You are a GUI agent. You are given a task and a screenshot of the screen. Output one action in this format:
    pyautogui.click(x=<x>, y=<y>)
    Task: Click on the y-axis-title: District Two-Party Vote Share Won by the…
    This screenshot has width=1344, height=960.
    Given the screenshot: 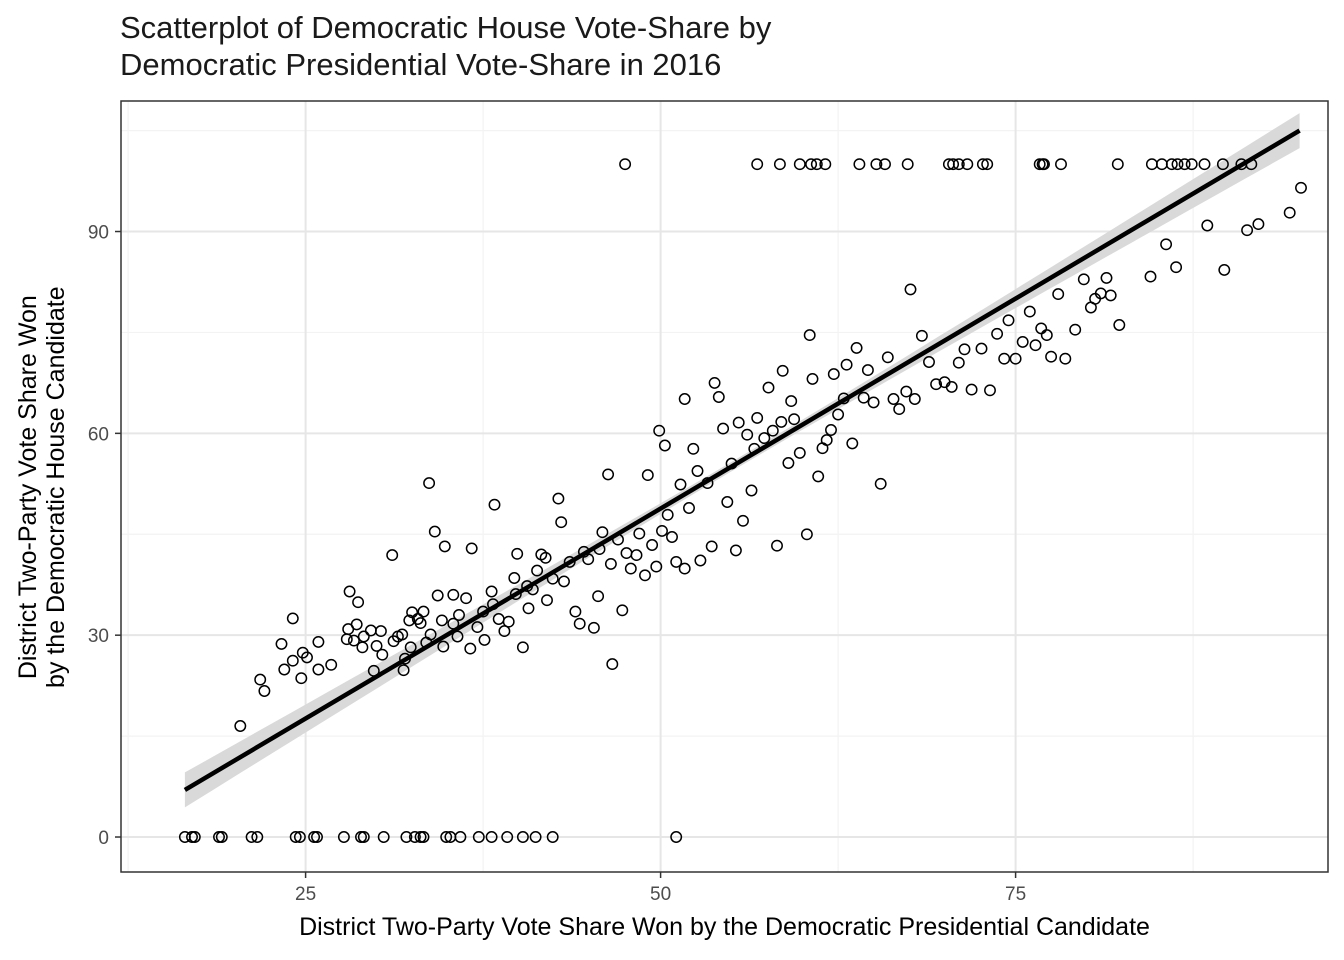 What is the action you would take?
    pyautogui.click(x=42, y=487)
    